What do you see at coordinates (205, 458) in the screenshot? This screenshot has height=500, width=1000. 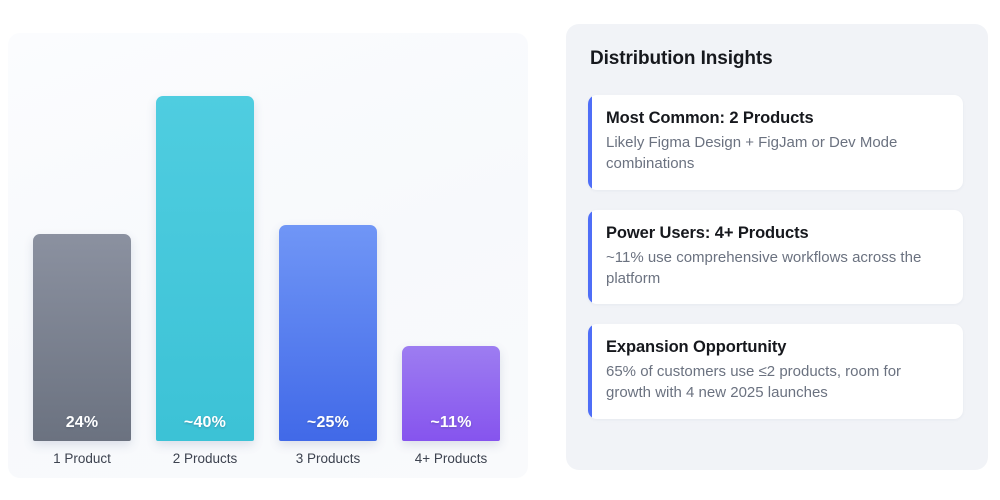 I see `bar-category-label: 2 Products` at bounding box center [205, 458].